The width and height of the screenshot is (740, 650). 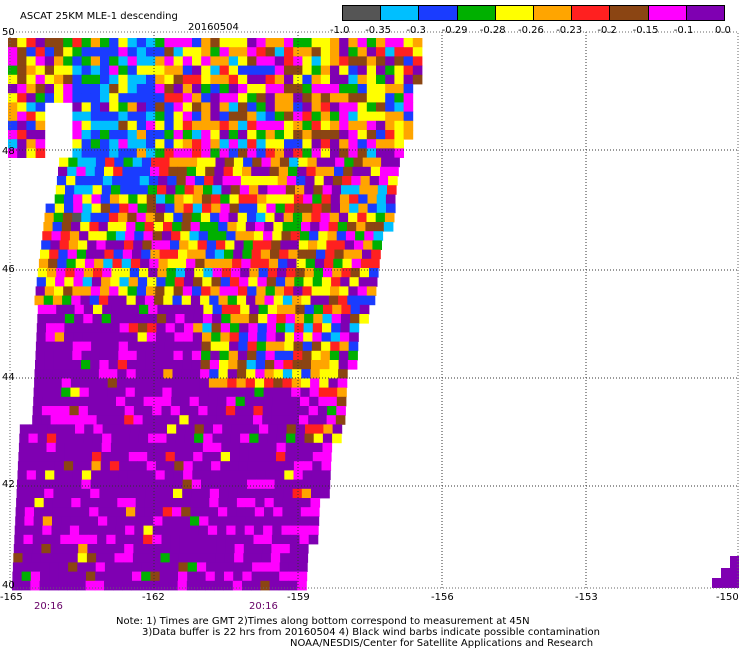 What do you see at coordinates (492, 30) in the screenshot?
I see `colorbar-label: -0.28` at bounding box center [492, 30].